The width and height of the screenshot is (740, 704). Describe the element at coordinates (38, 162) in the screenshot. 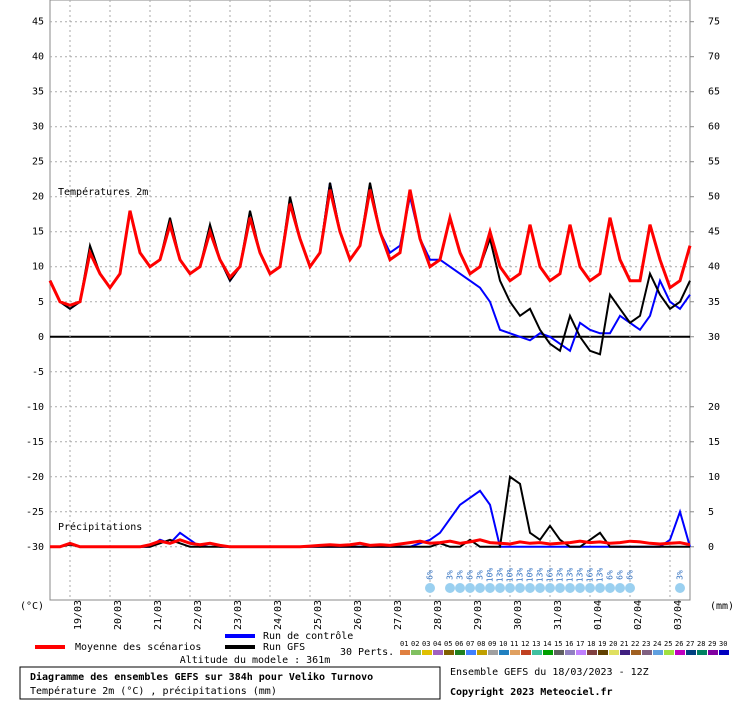

I see `y-tick-label: 25` at that location.